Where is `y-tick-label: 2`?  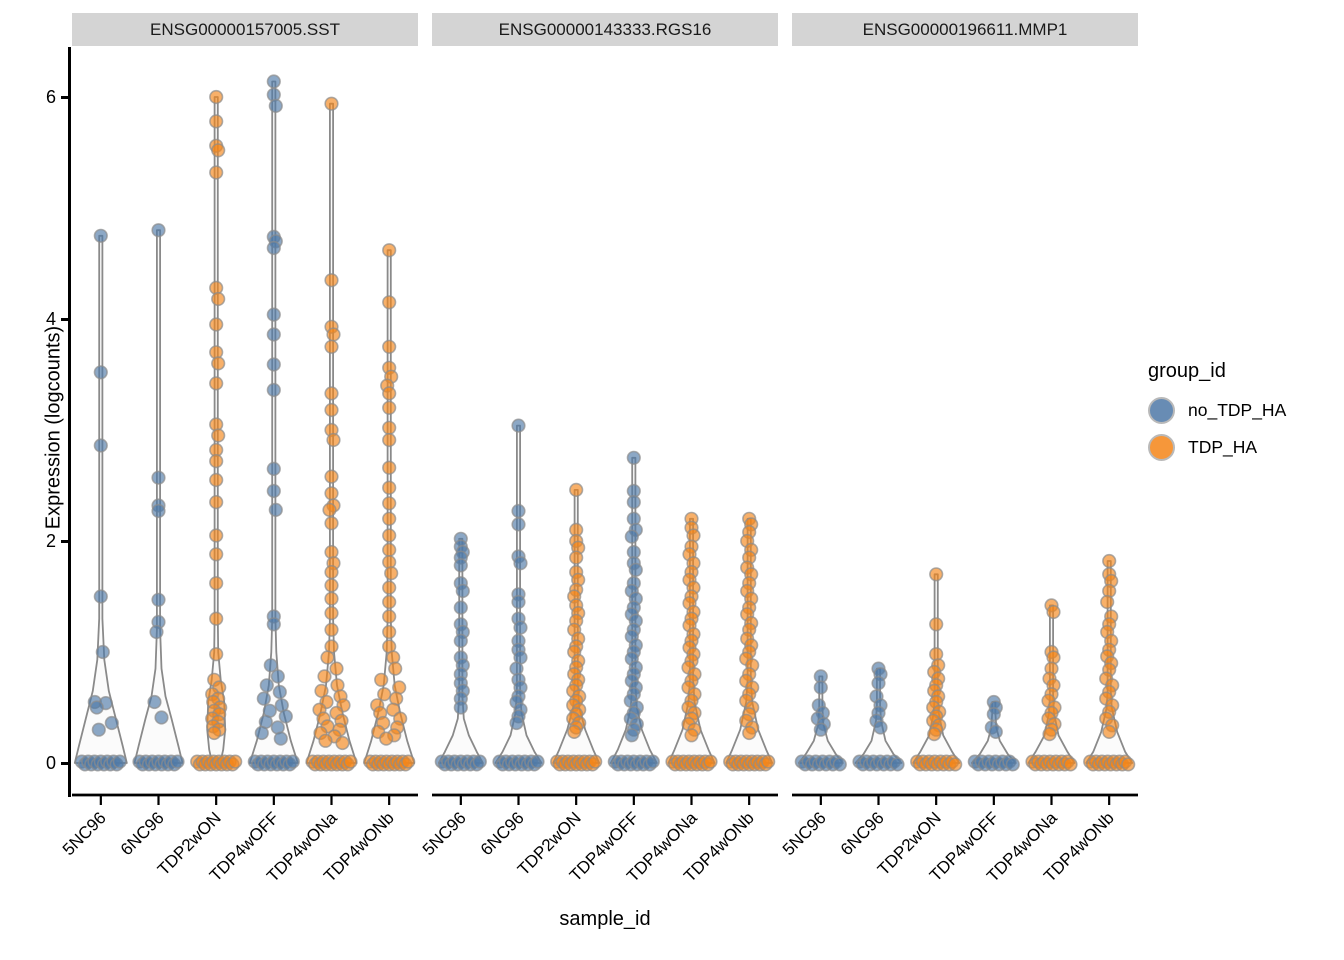
y-tick-label: 2 is located at coordinates (50, 541).